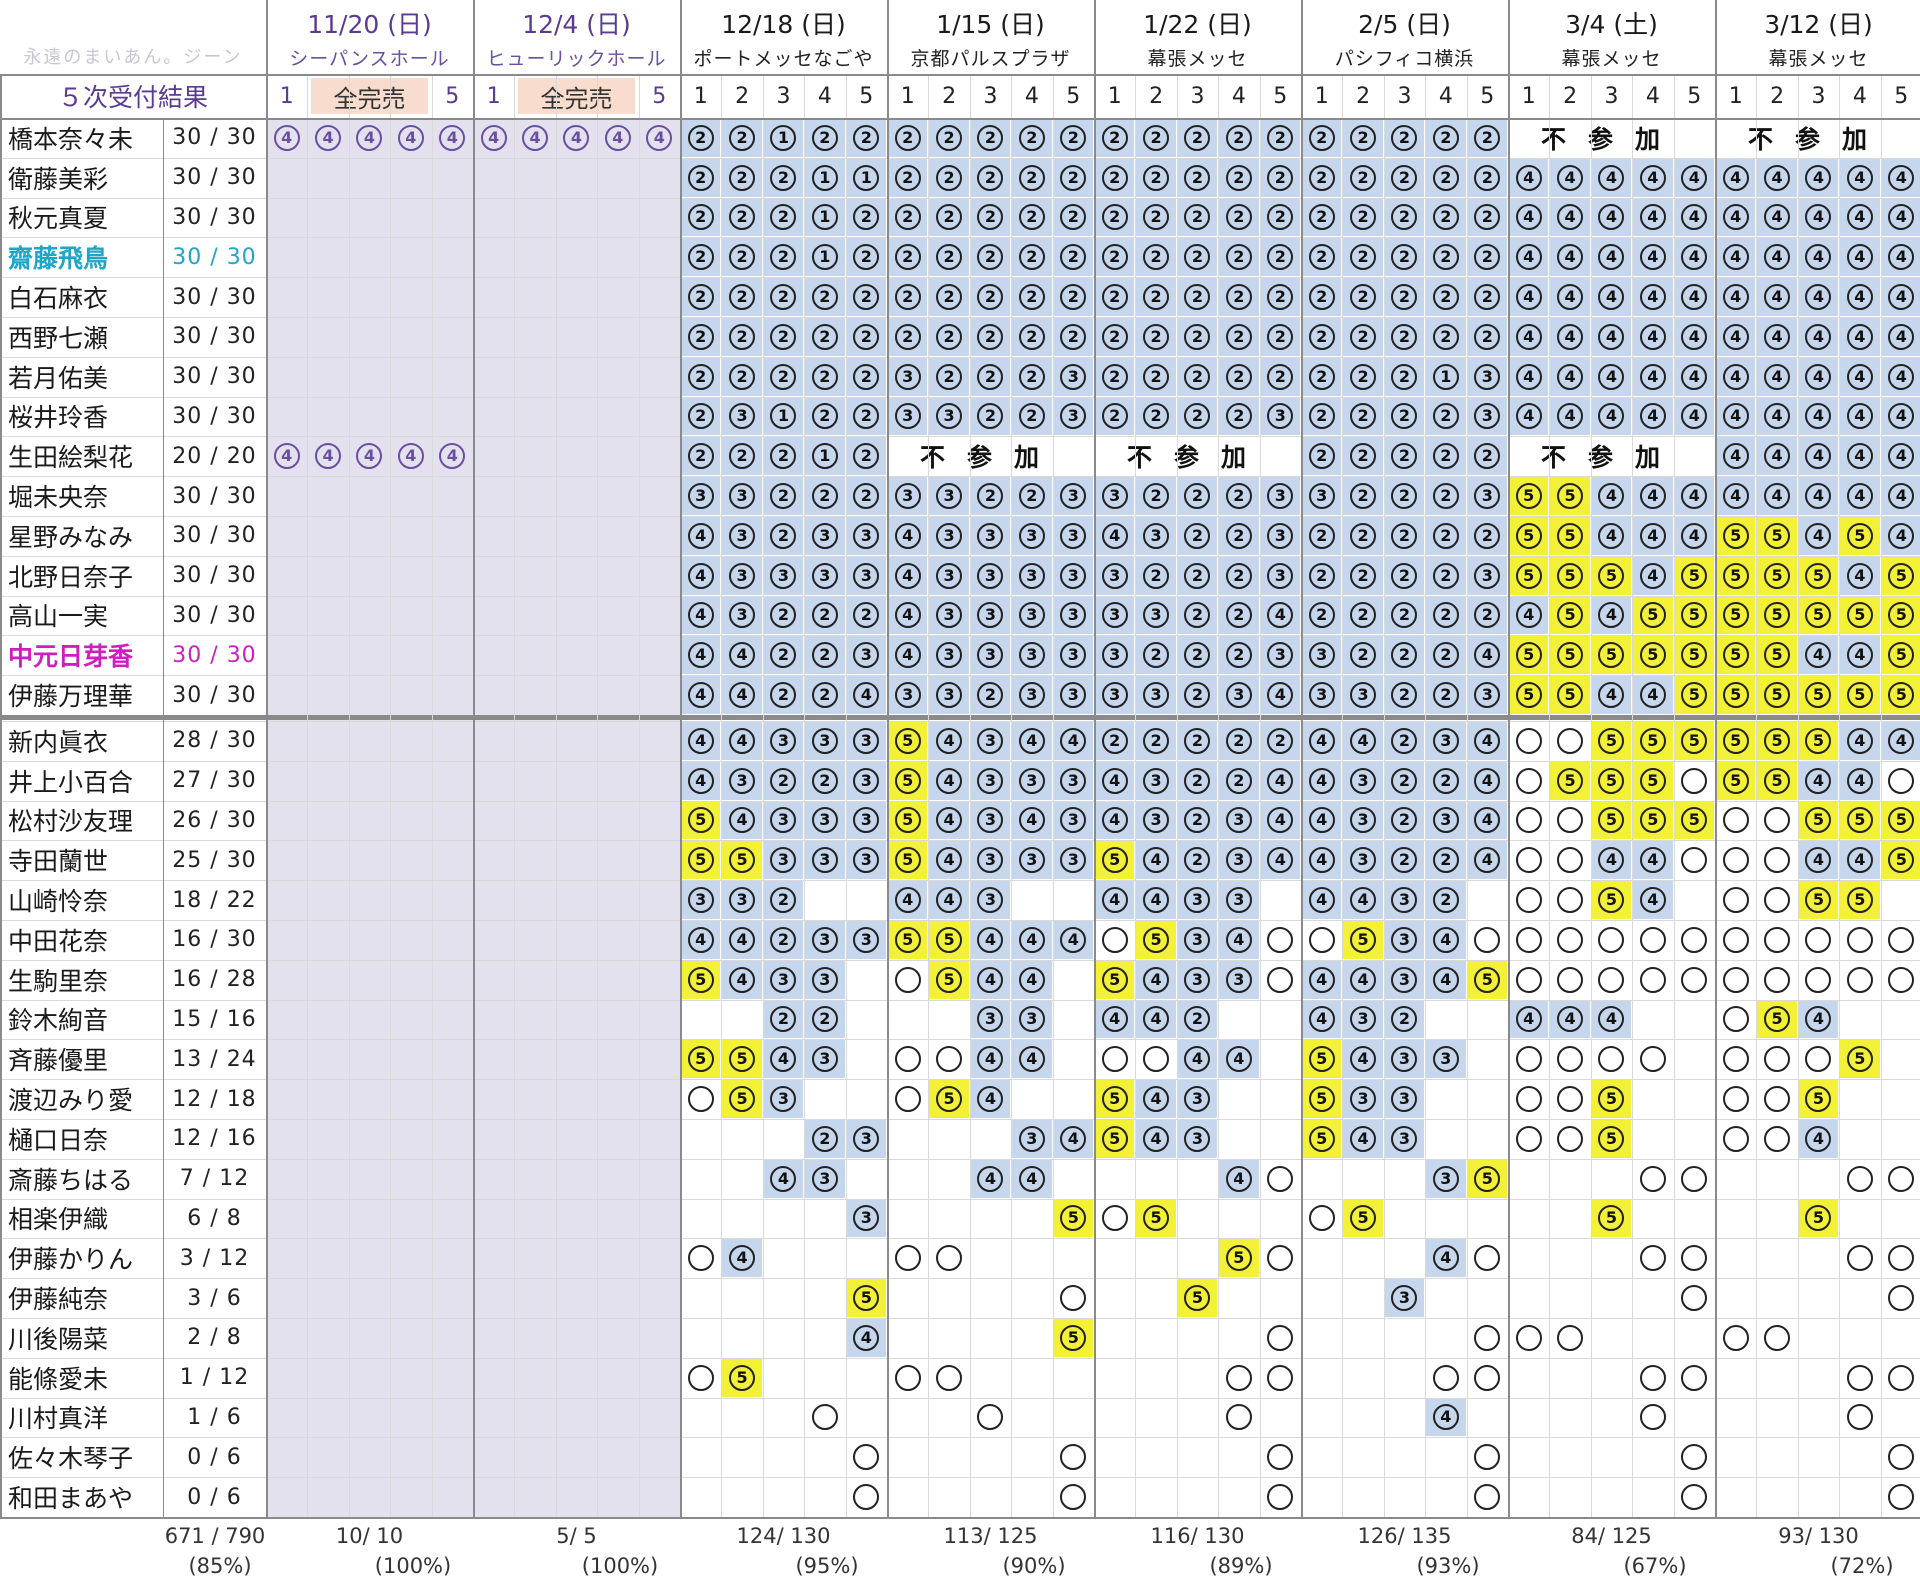  I want to click on event-date: 12/4 (日), so click(576, 24).